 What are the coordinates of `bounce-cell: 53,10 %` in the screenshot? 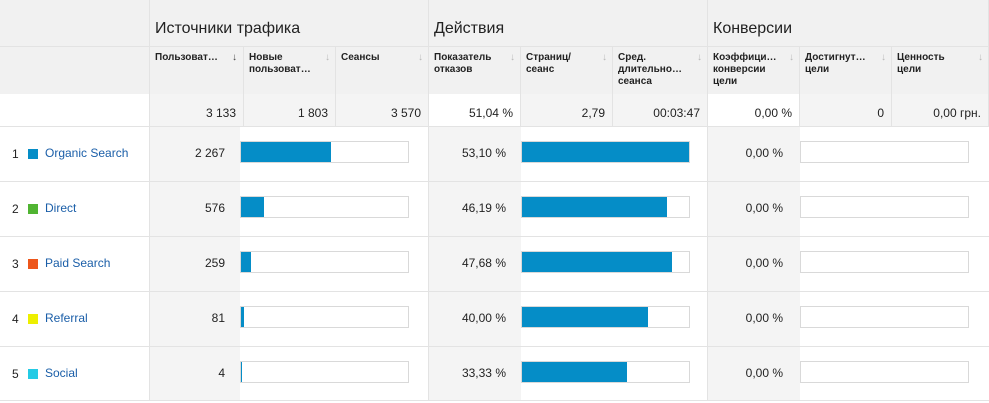 It's located at (475, 154).